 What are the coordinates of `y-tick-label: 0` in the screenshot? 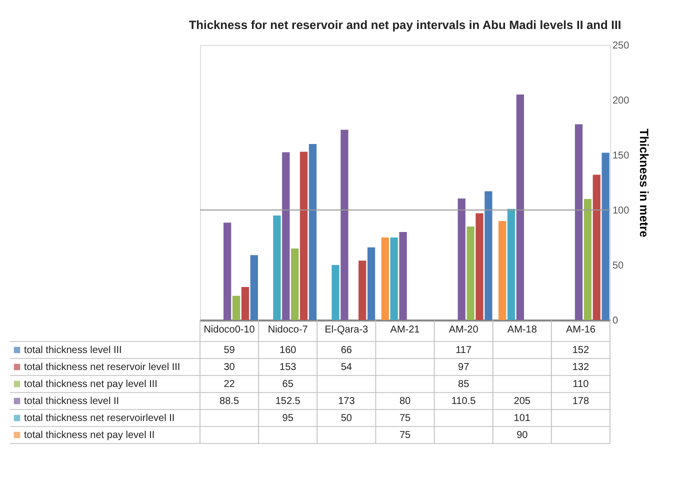 It's located at (615, 321).